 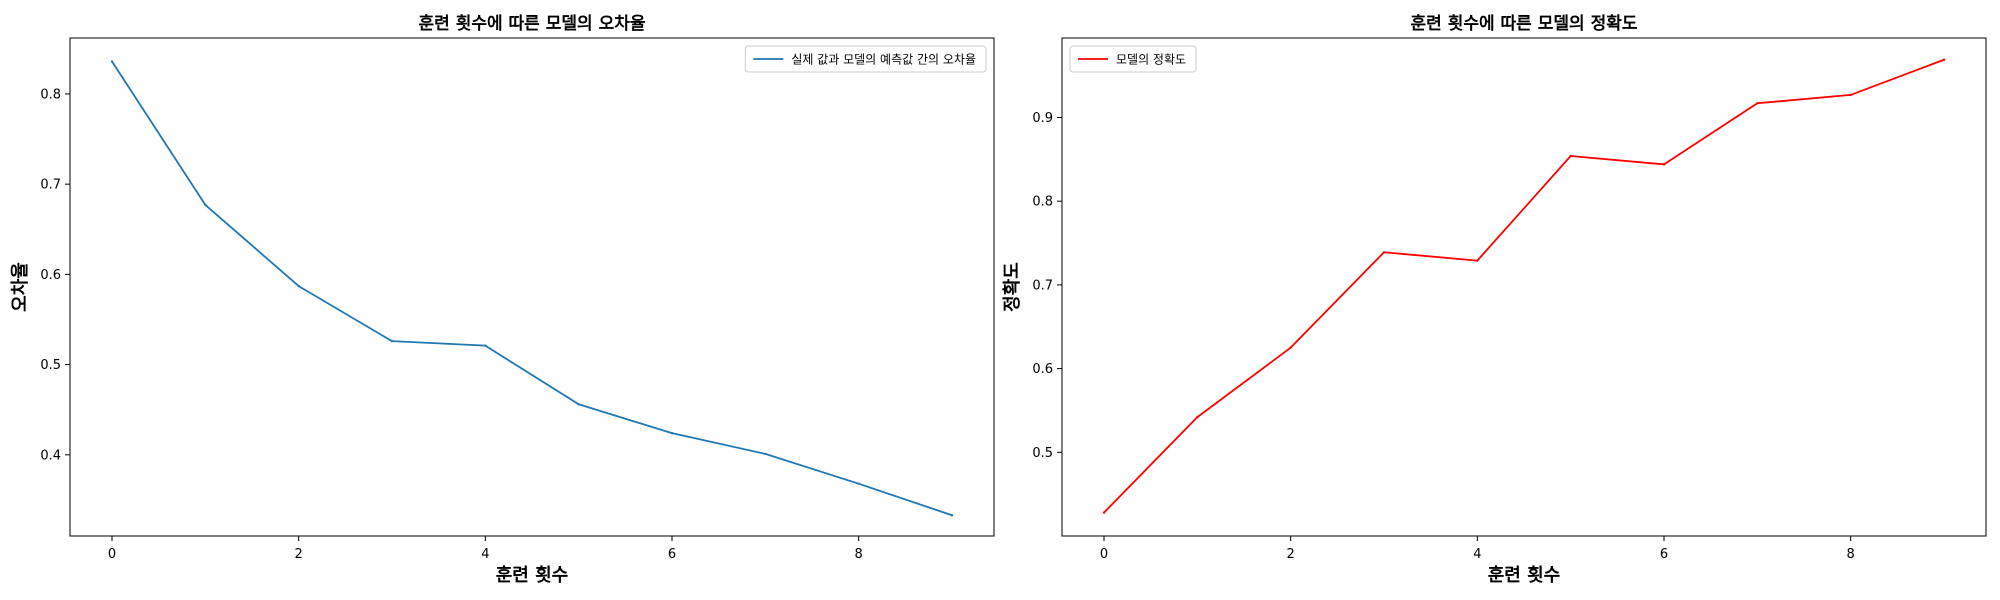 I want to click on y-axis-label: 정확도, so click(x=1012, y=287).